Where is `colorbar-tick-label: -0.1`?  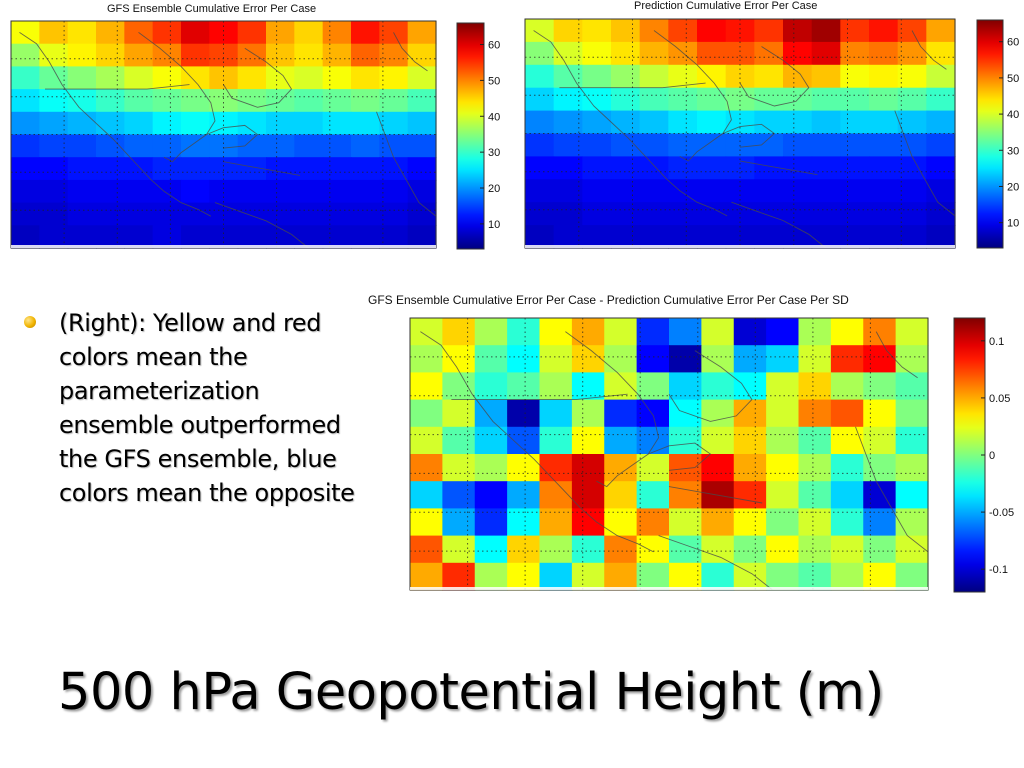
colorbar-tick-label: -0.1 is located at coordinates (998, 570).